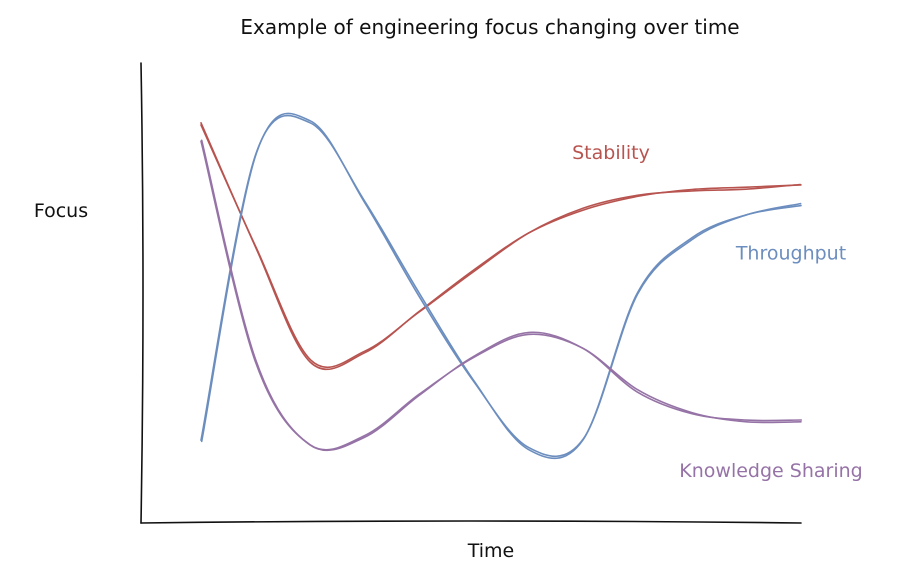 The image size is (900, 584). What do you see at coordinates (491, 551) in the screenshot?
I see `x-axis-label: Time` at bounding box center [491, 551].